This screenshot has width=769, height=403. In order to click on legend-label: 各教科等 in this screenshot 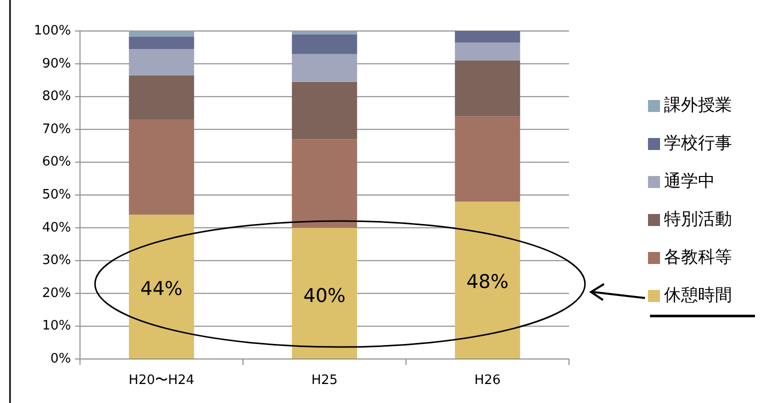, I will do `click(698, 258)`.